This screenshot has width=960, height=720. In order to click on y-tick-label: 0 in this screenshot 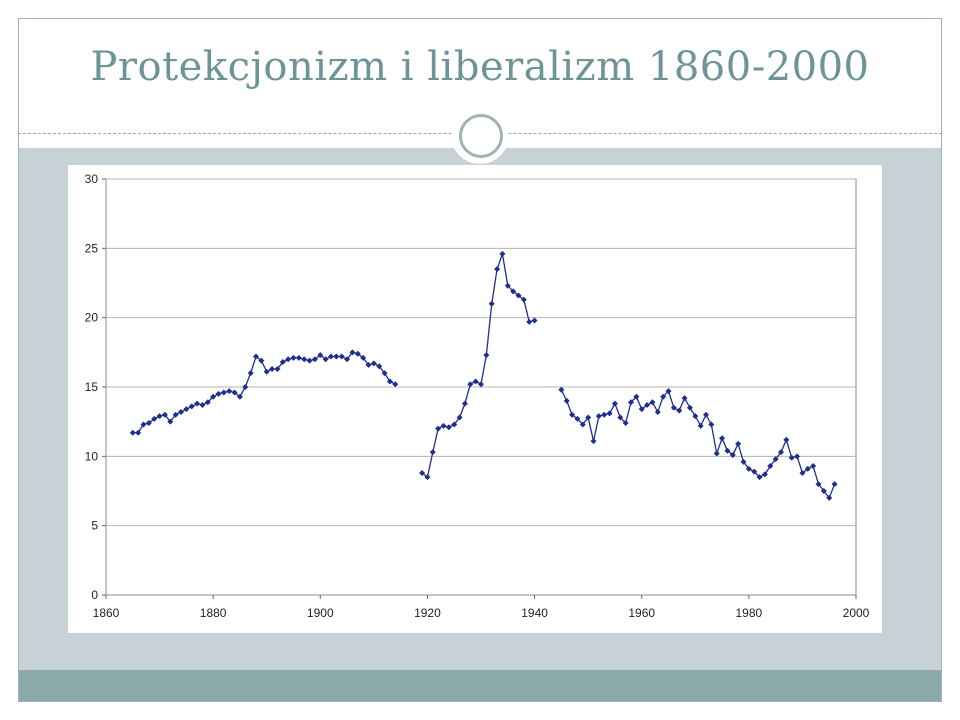, I will do `click(94, 595)`.